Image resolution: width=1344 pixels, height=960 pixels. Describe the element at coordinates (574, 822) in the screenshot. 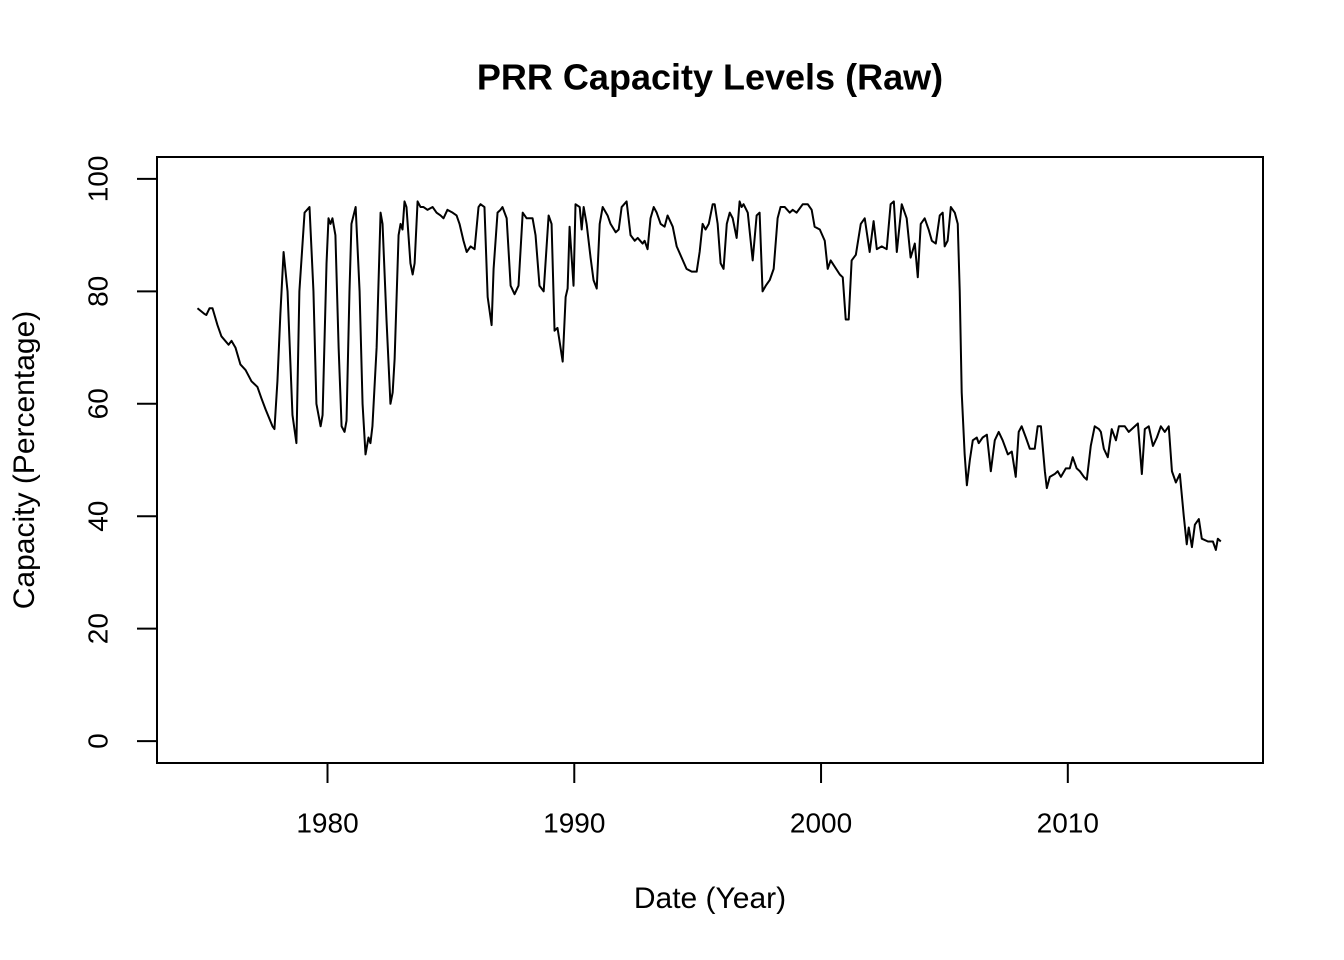

I see `x-tick-label: 1990` at that location.